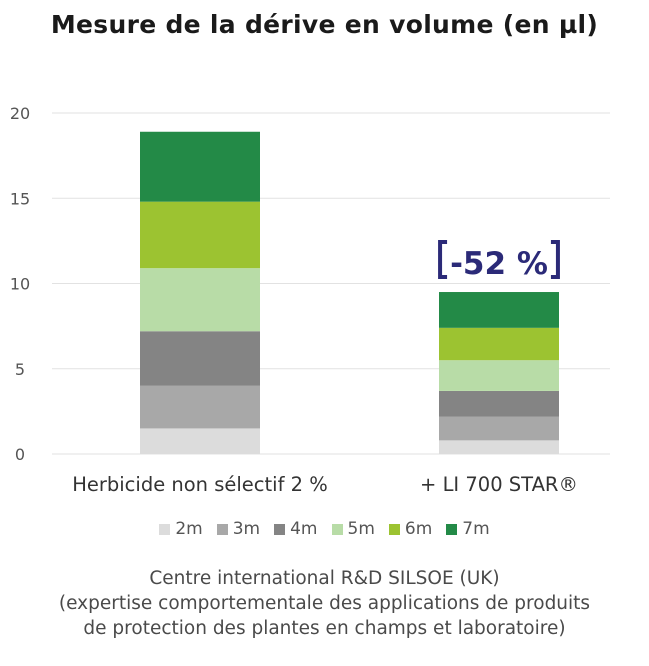 The width and height of the screenshot is (649, 666). I want to click on legend-label: 4m, so click(304, 529).